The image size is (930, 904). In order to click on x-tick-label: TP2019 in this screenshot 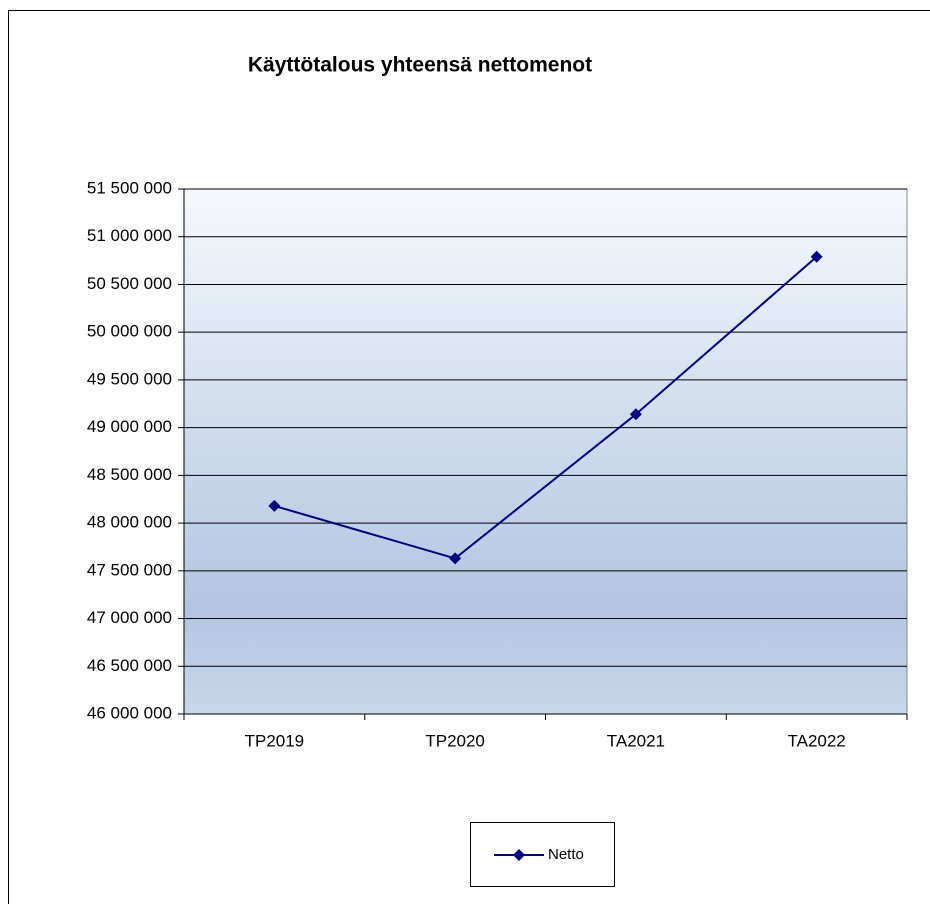, I will do `click(275, 740)`.